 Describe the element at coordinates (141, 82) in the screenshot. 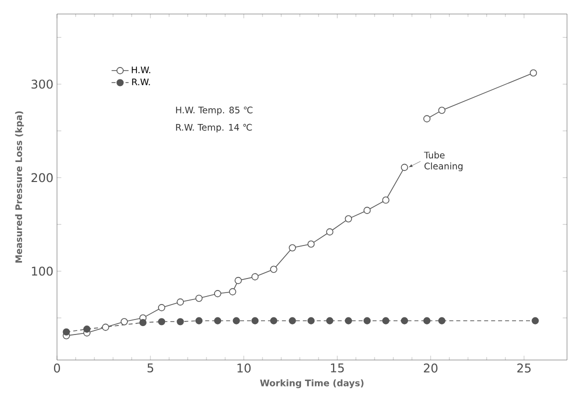

I see `legend-label: R.W.` at that location.